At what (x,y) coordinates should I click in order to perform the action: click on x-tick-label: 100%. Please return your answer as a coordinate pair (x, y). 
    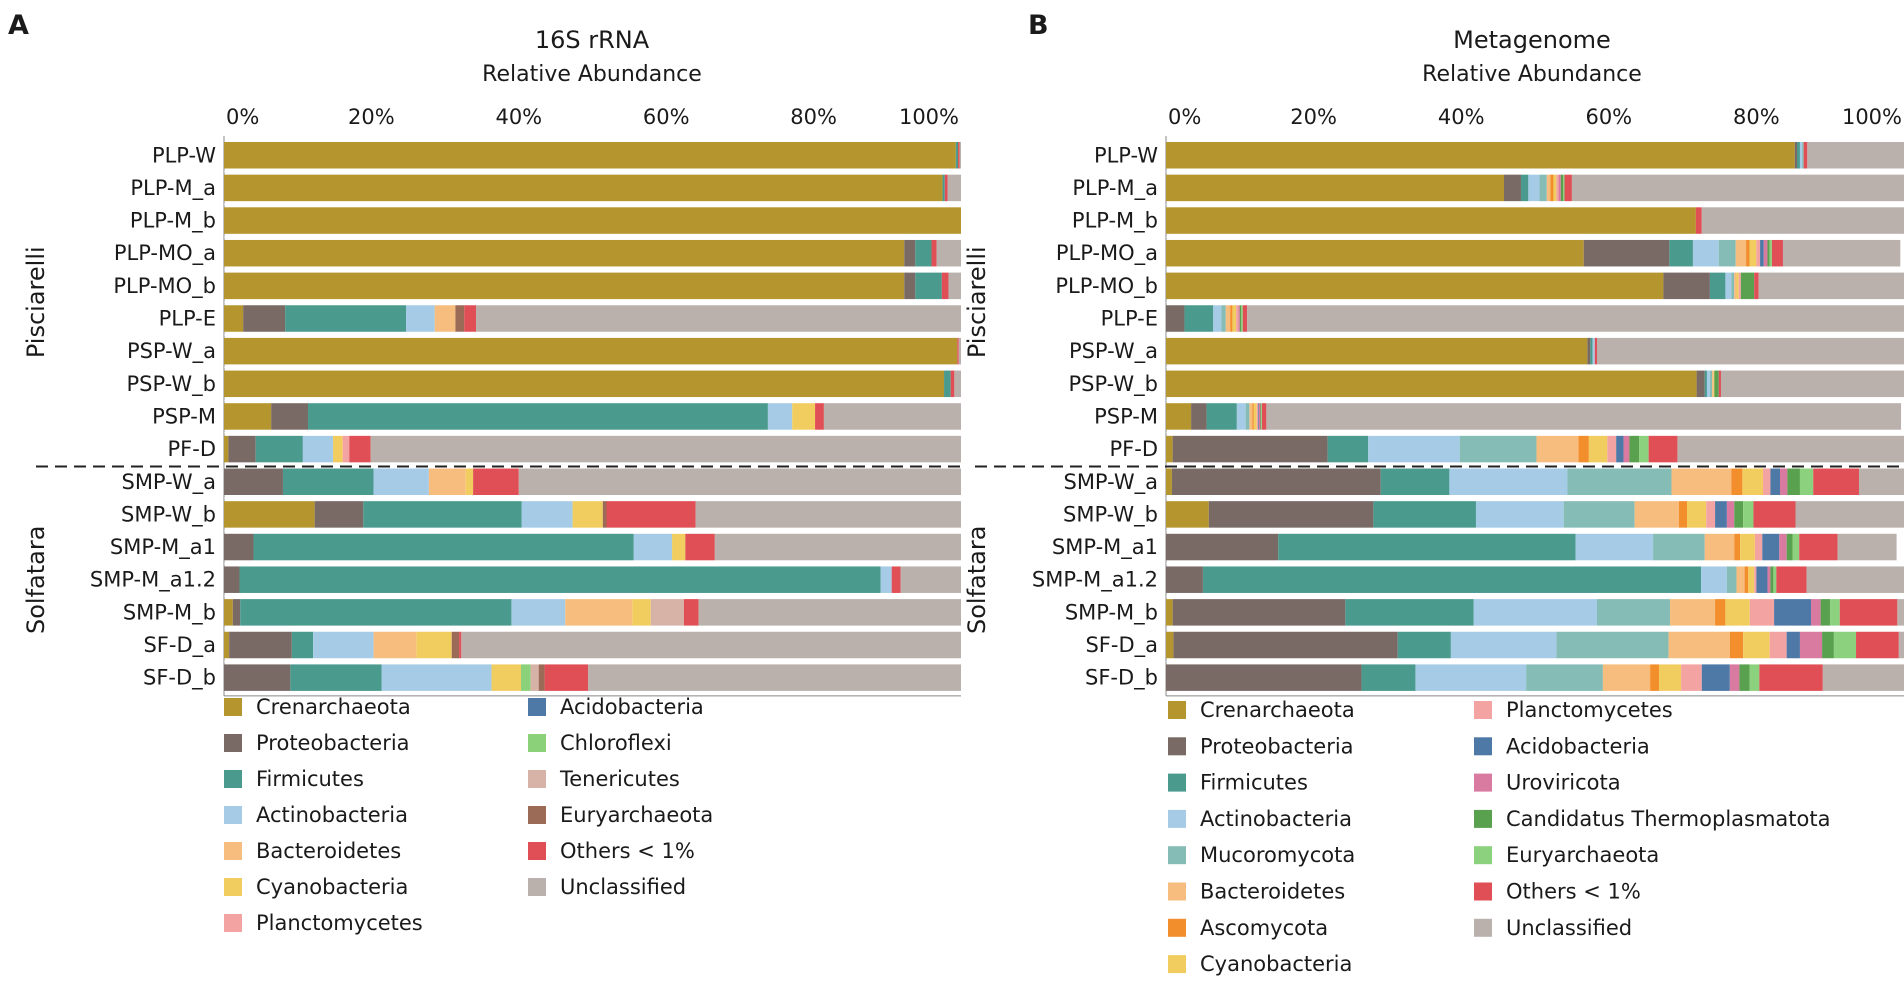
    Looking at the image, I should click on (1872, 117).